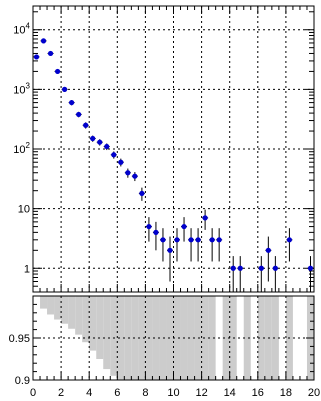 Image resolution: width=321 pixels, height=401 pixels. I want to click on x-tick-label: 10, so click(173, 393).